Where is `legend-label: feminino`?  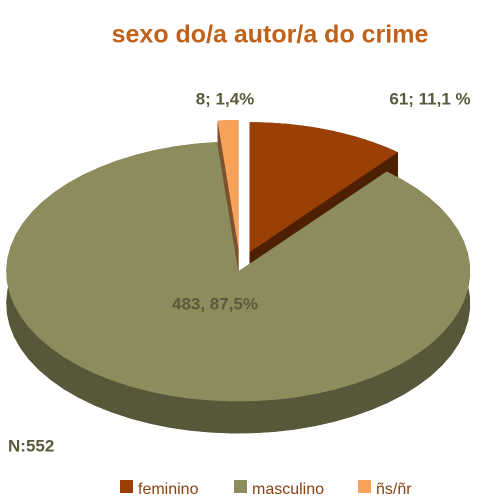 legend-label: feminino is located at coordinates (168, 489).